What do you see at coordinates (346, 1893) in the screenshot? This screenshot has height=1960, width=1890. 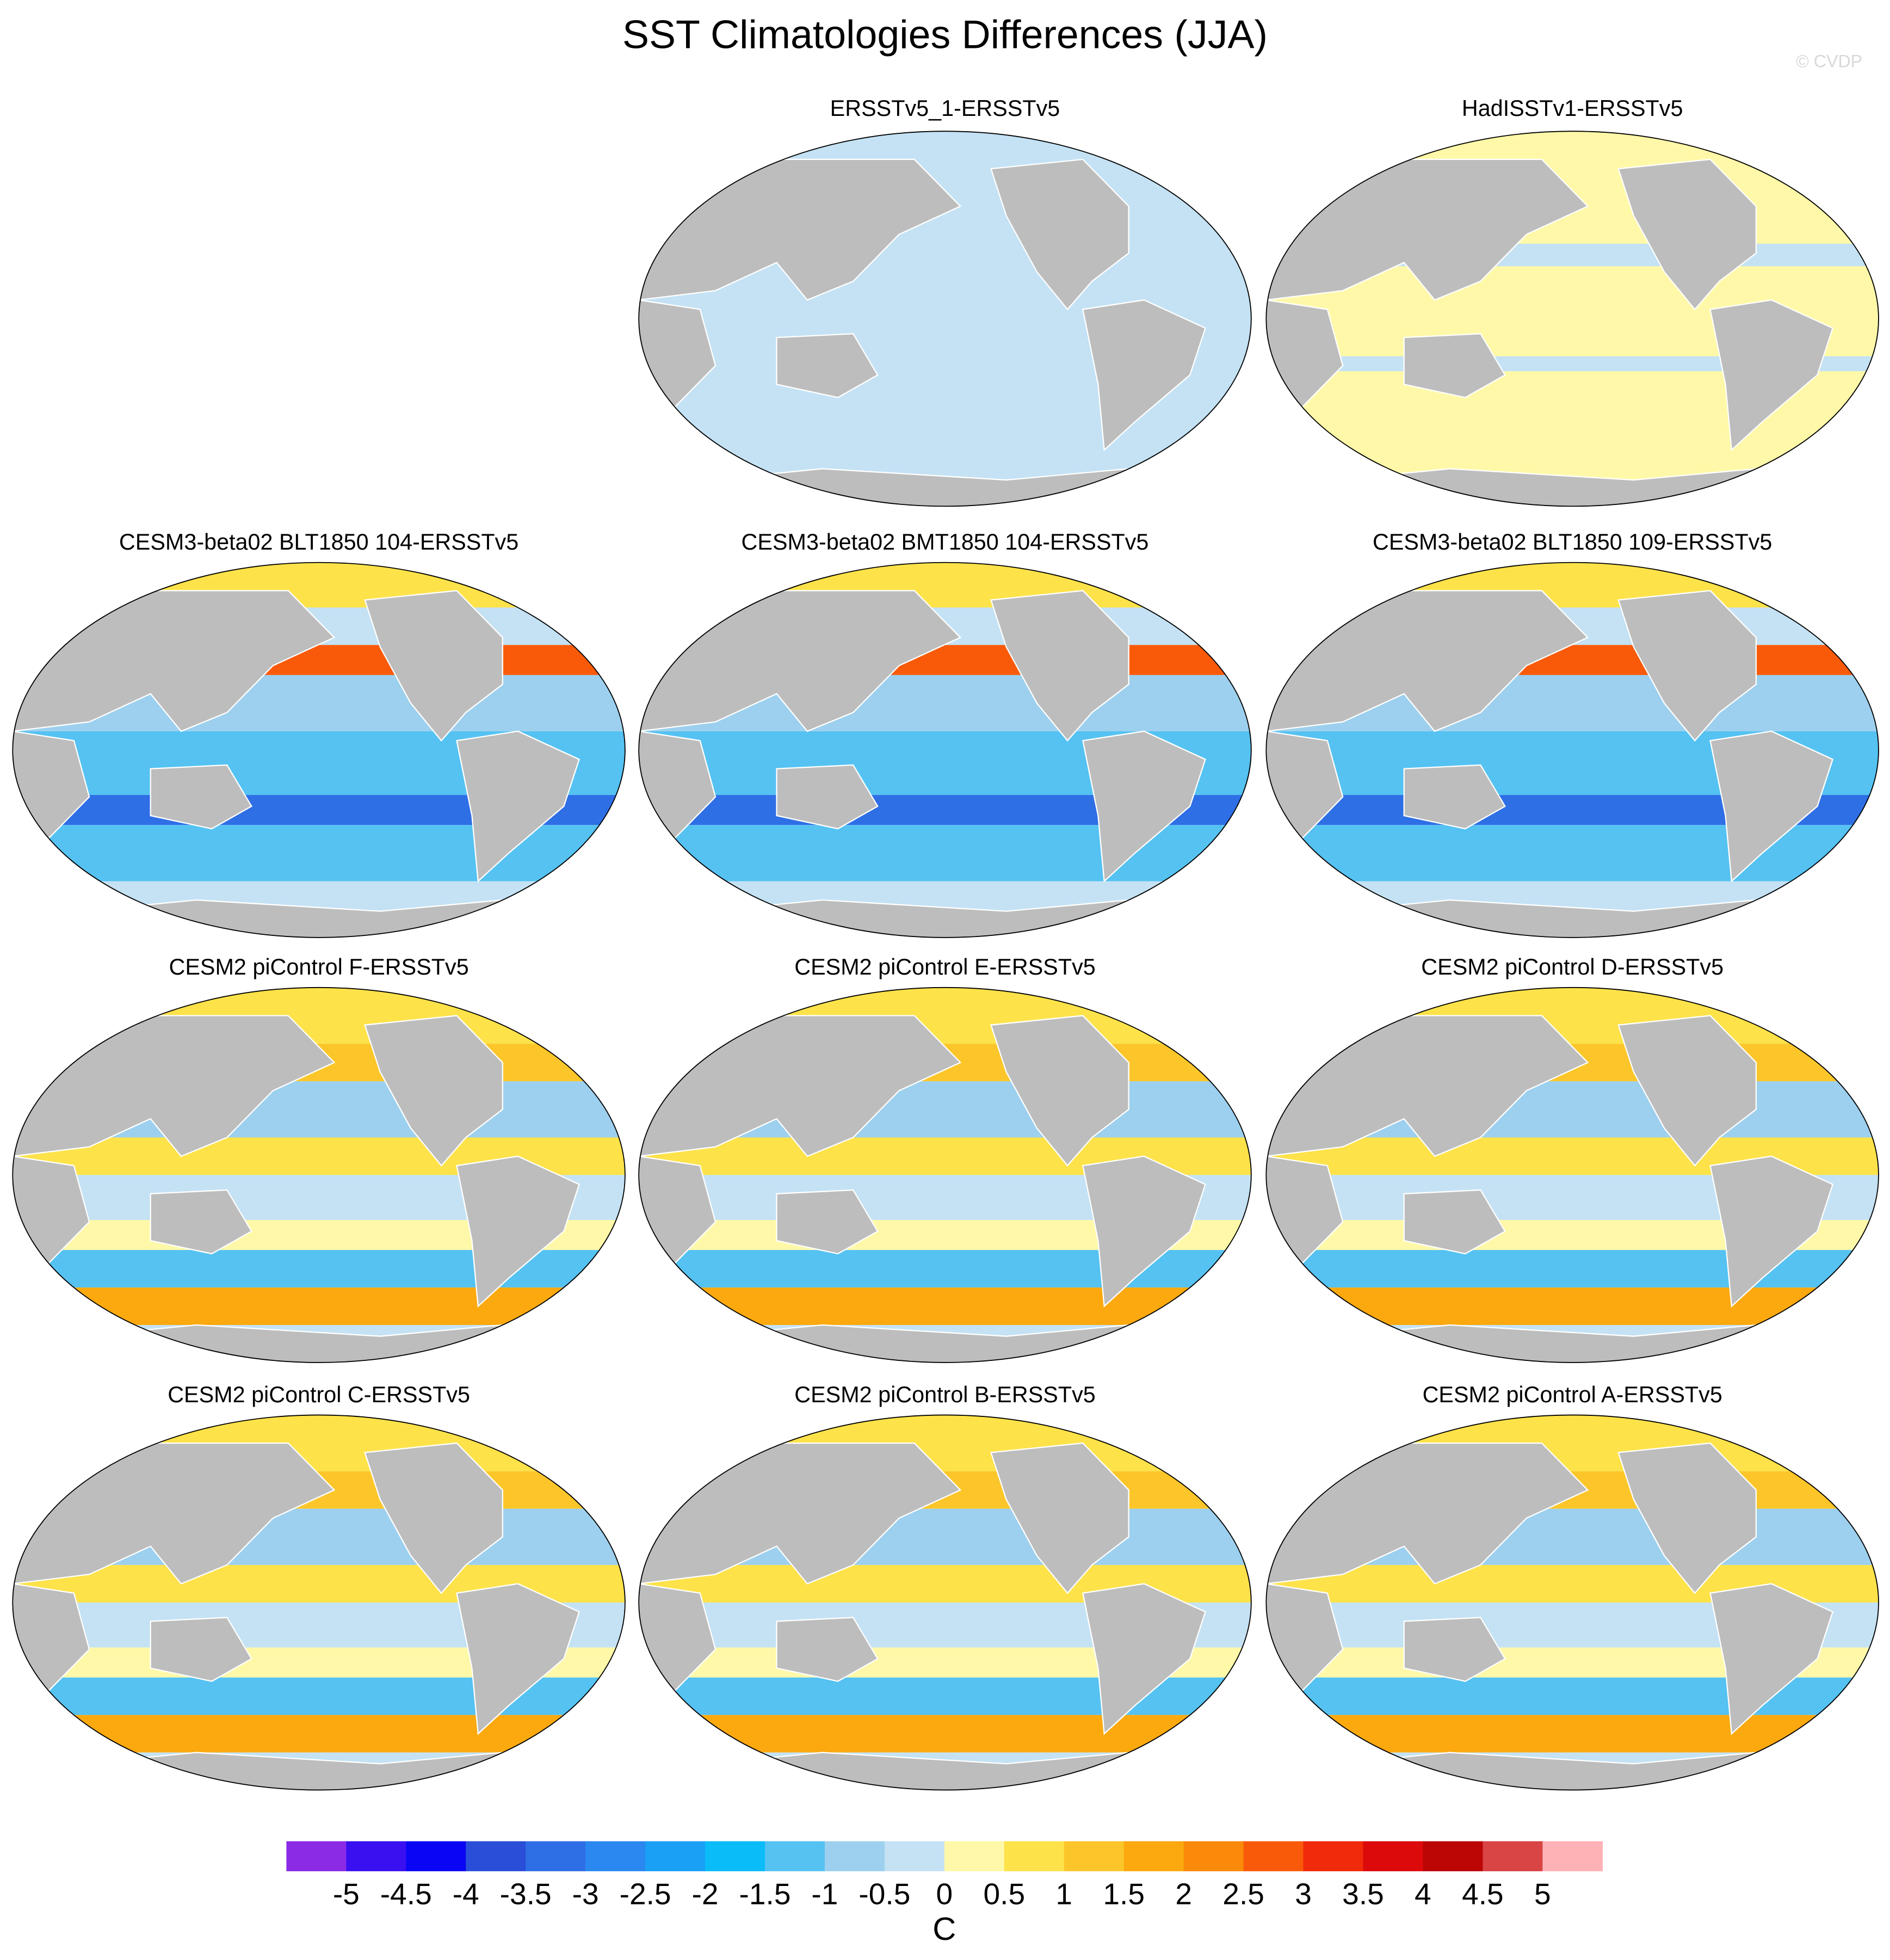 I see `colorbar-label: -5` at bounding box center [346, 1893].